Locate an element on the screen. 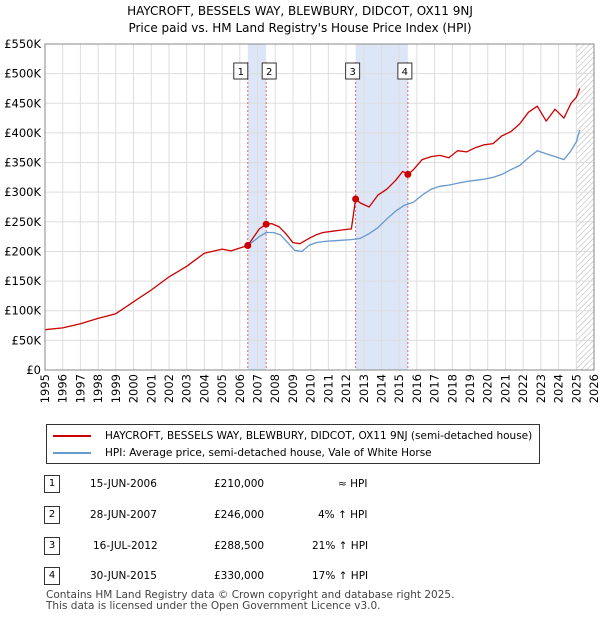  transaction-price: £210,000 is located at coordinates (239, 484).